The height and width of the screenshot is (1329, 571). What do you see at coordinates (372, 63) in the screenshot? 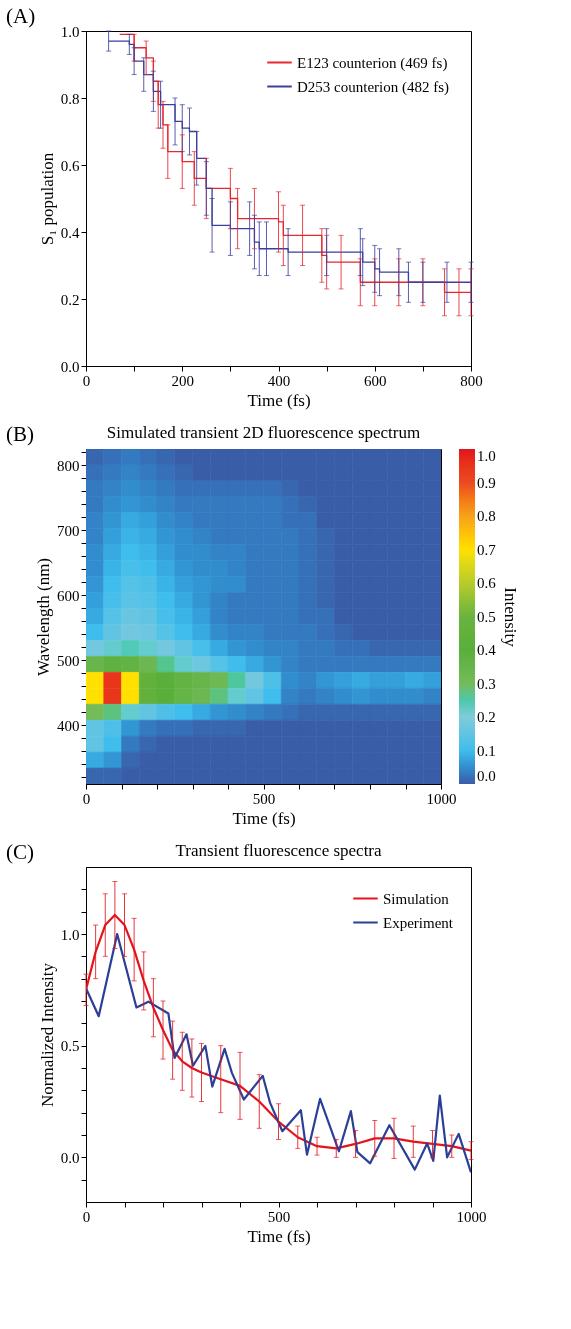
I see `legend-label: E123 counterion (469 fs)` at bounding box center [372, 63].